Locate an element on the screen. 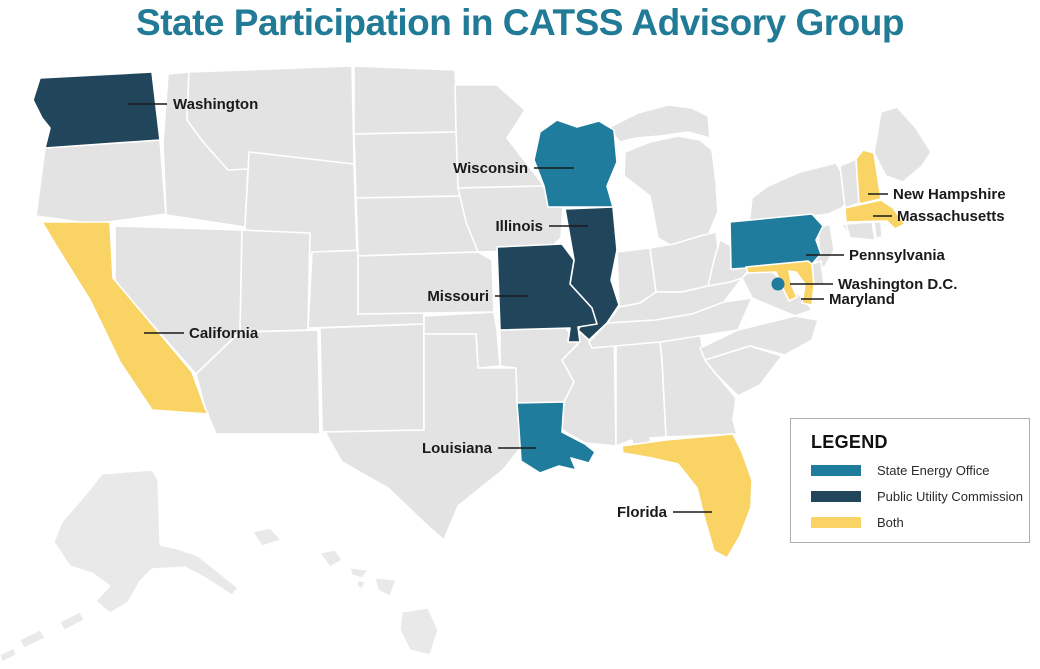 This screenshot has height=669, width=1040. state-oregon is located at coordinates (101, 182).